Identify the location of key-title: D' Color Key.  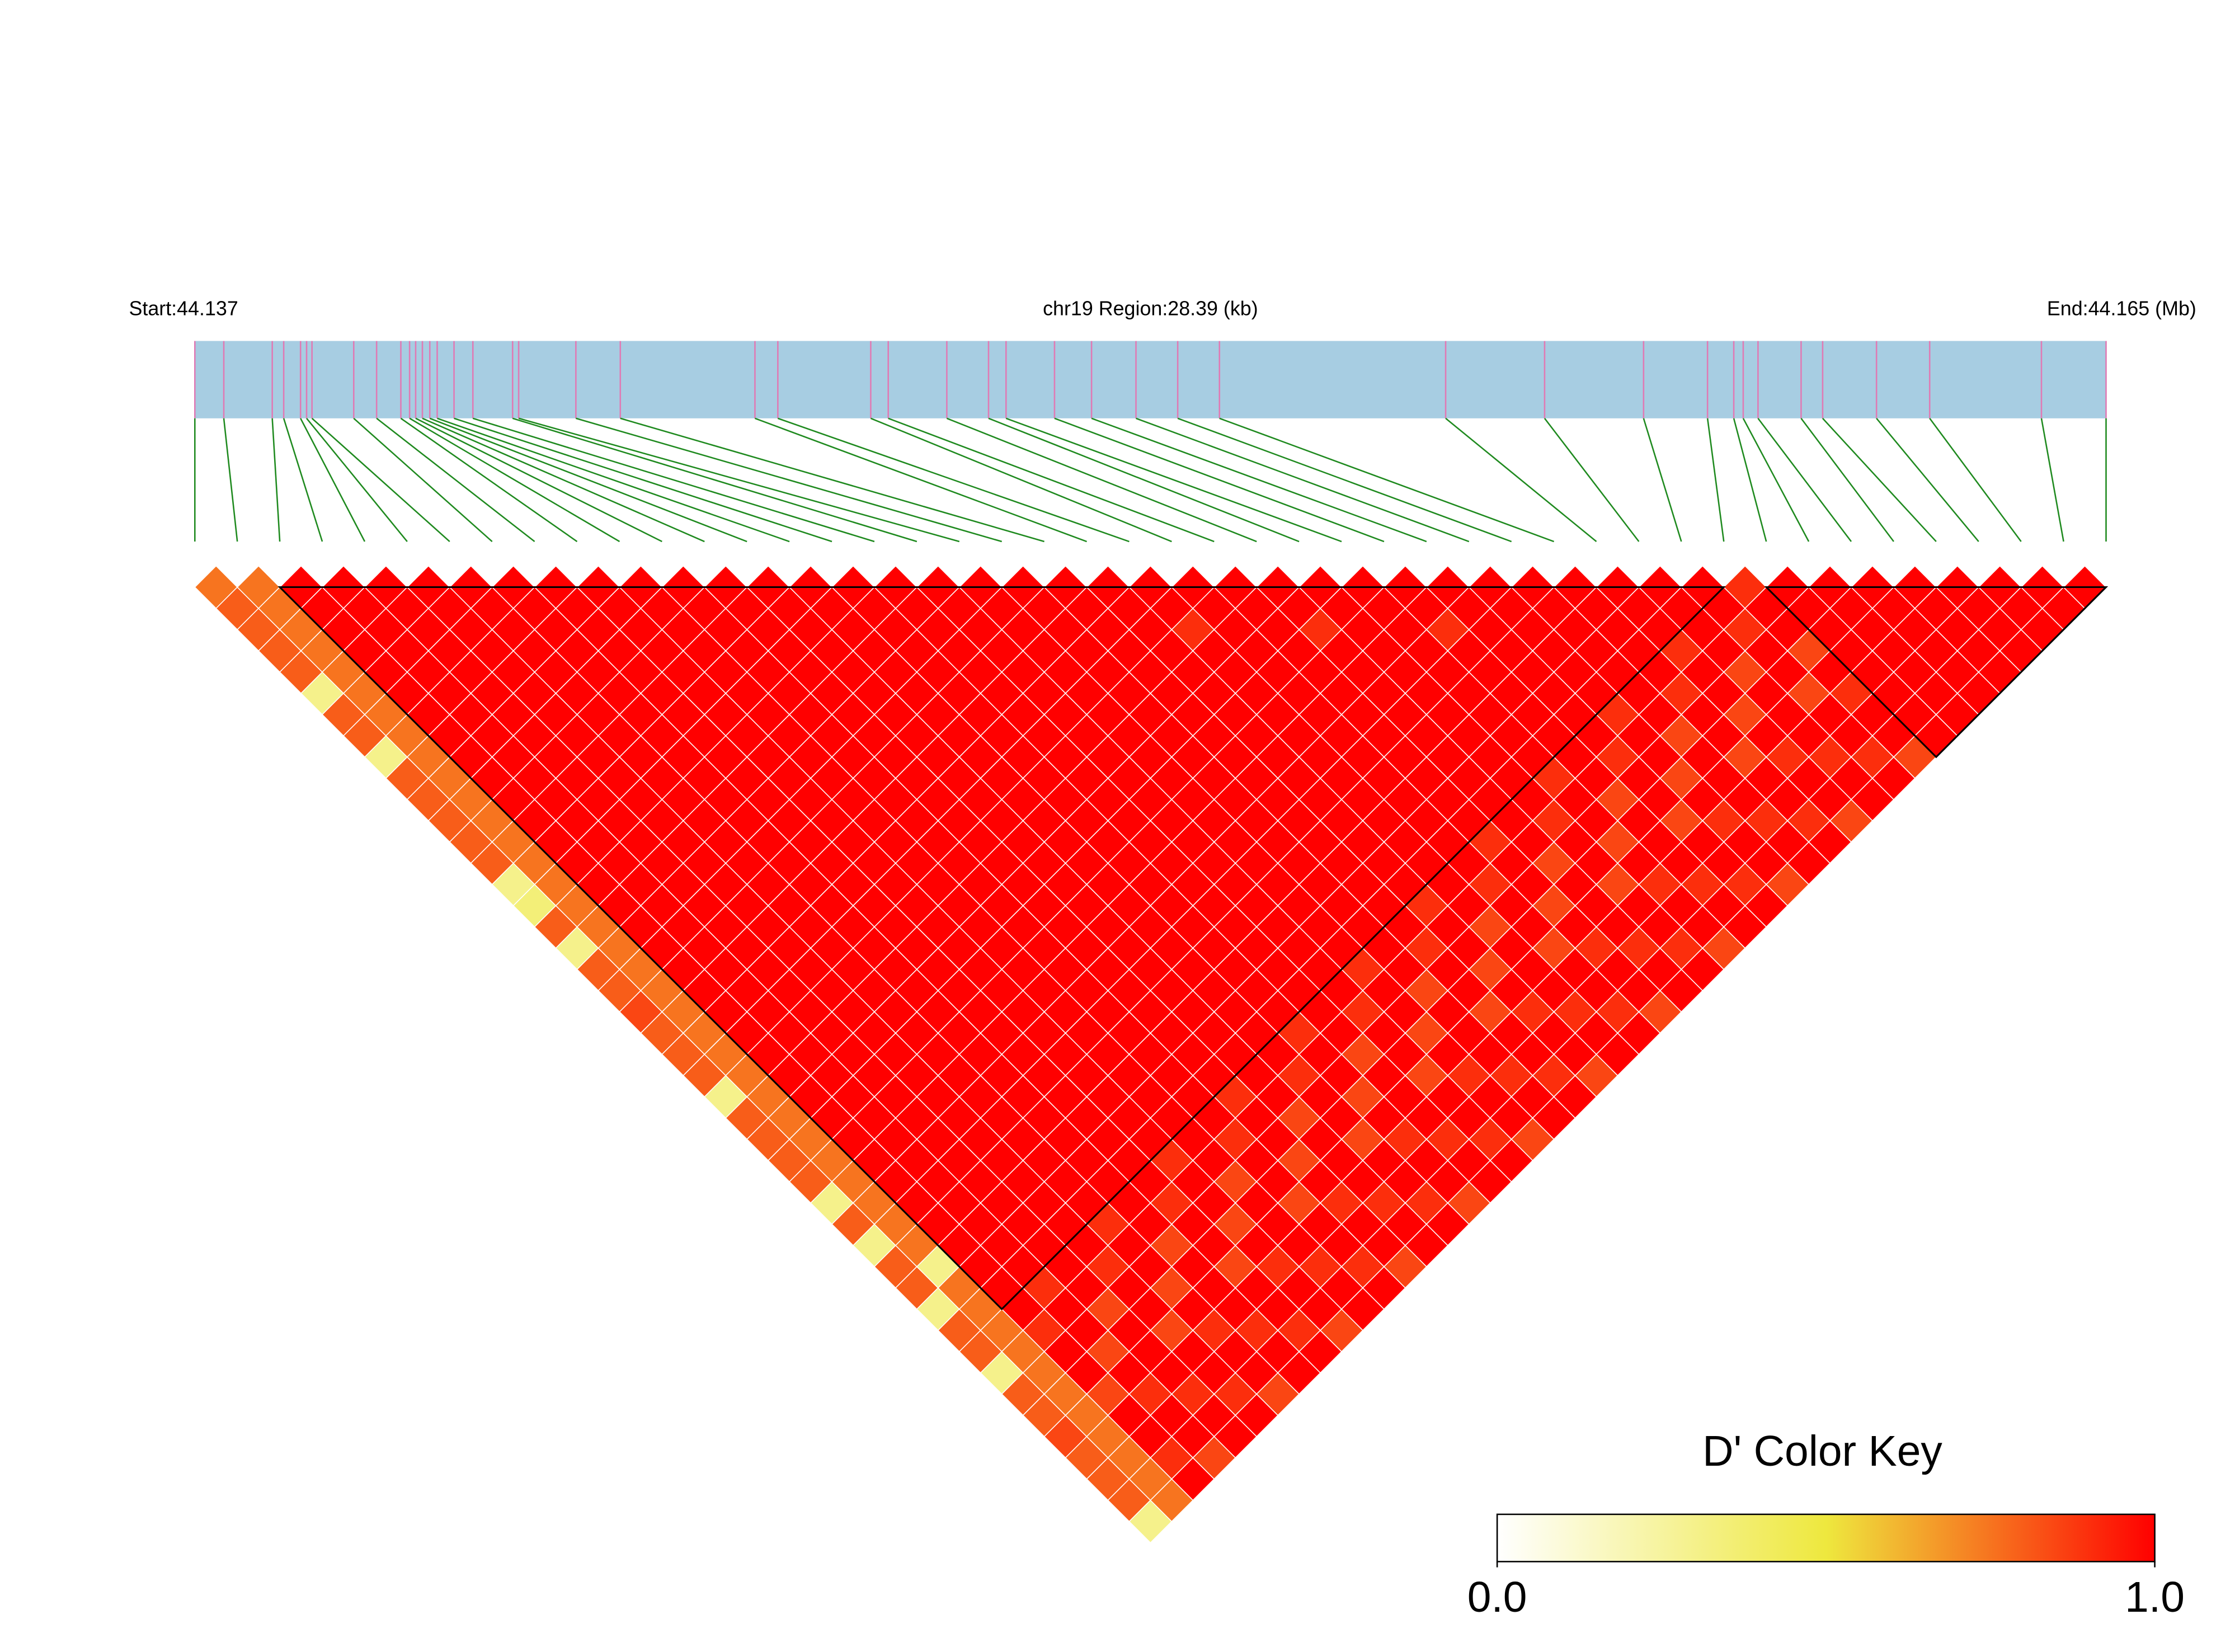
(1822, 1451).